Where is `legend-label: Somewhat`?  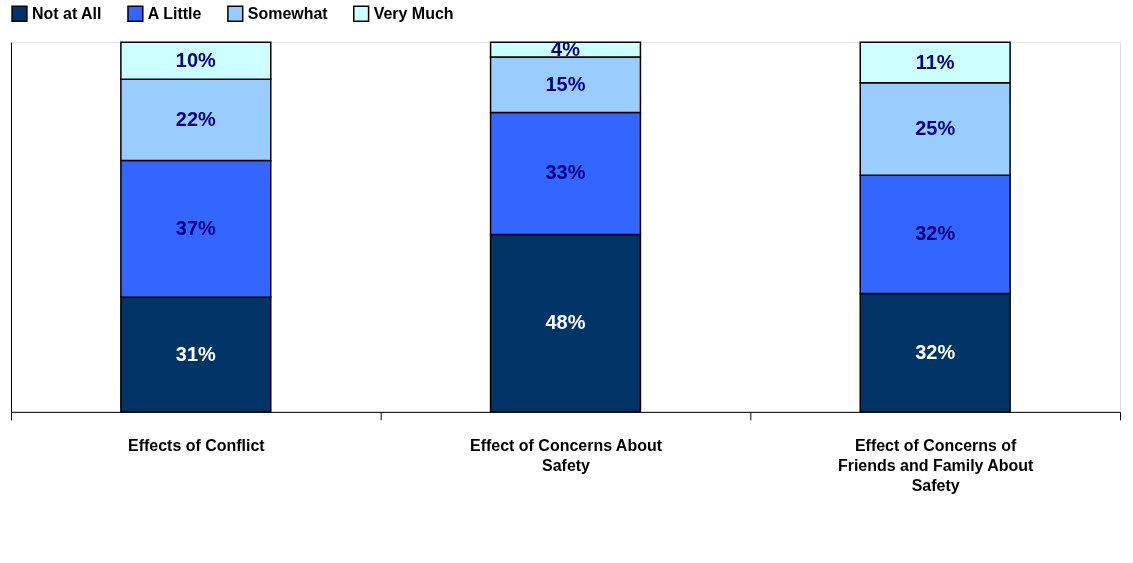 legend-label: Somewhat is located at coordinates (288, 13).